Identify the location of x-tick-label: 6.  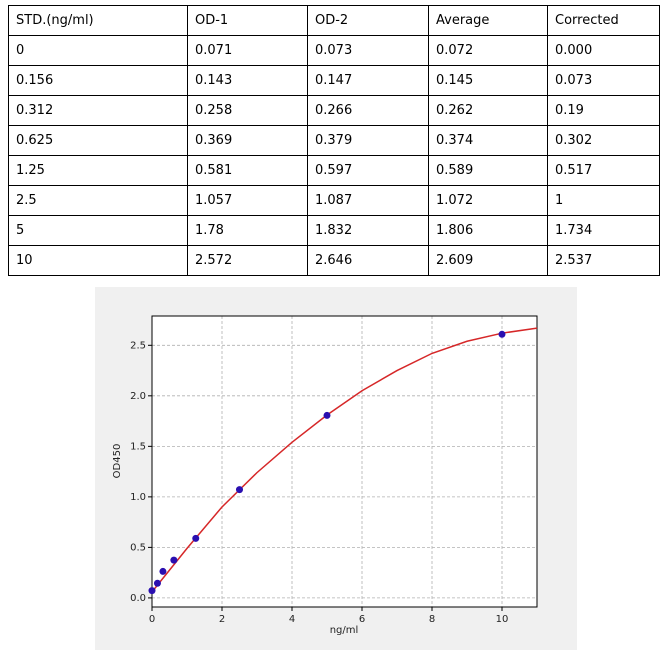
(362, 619).